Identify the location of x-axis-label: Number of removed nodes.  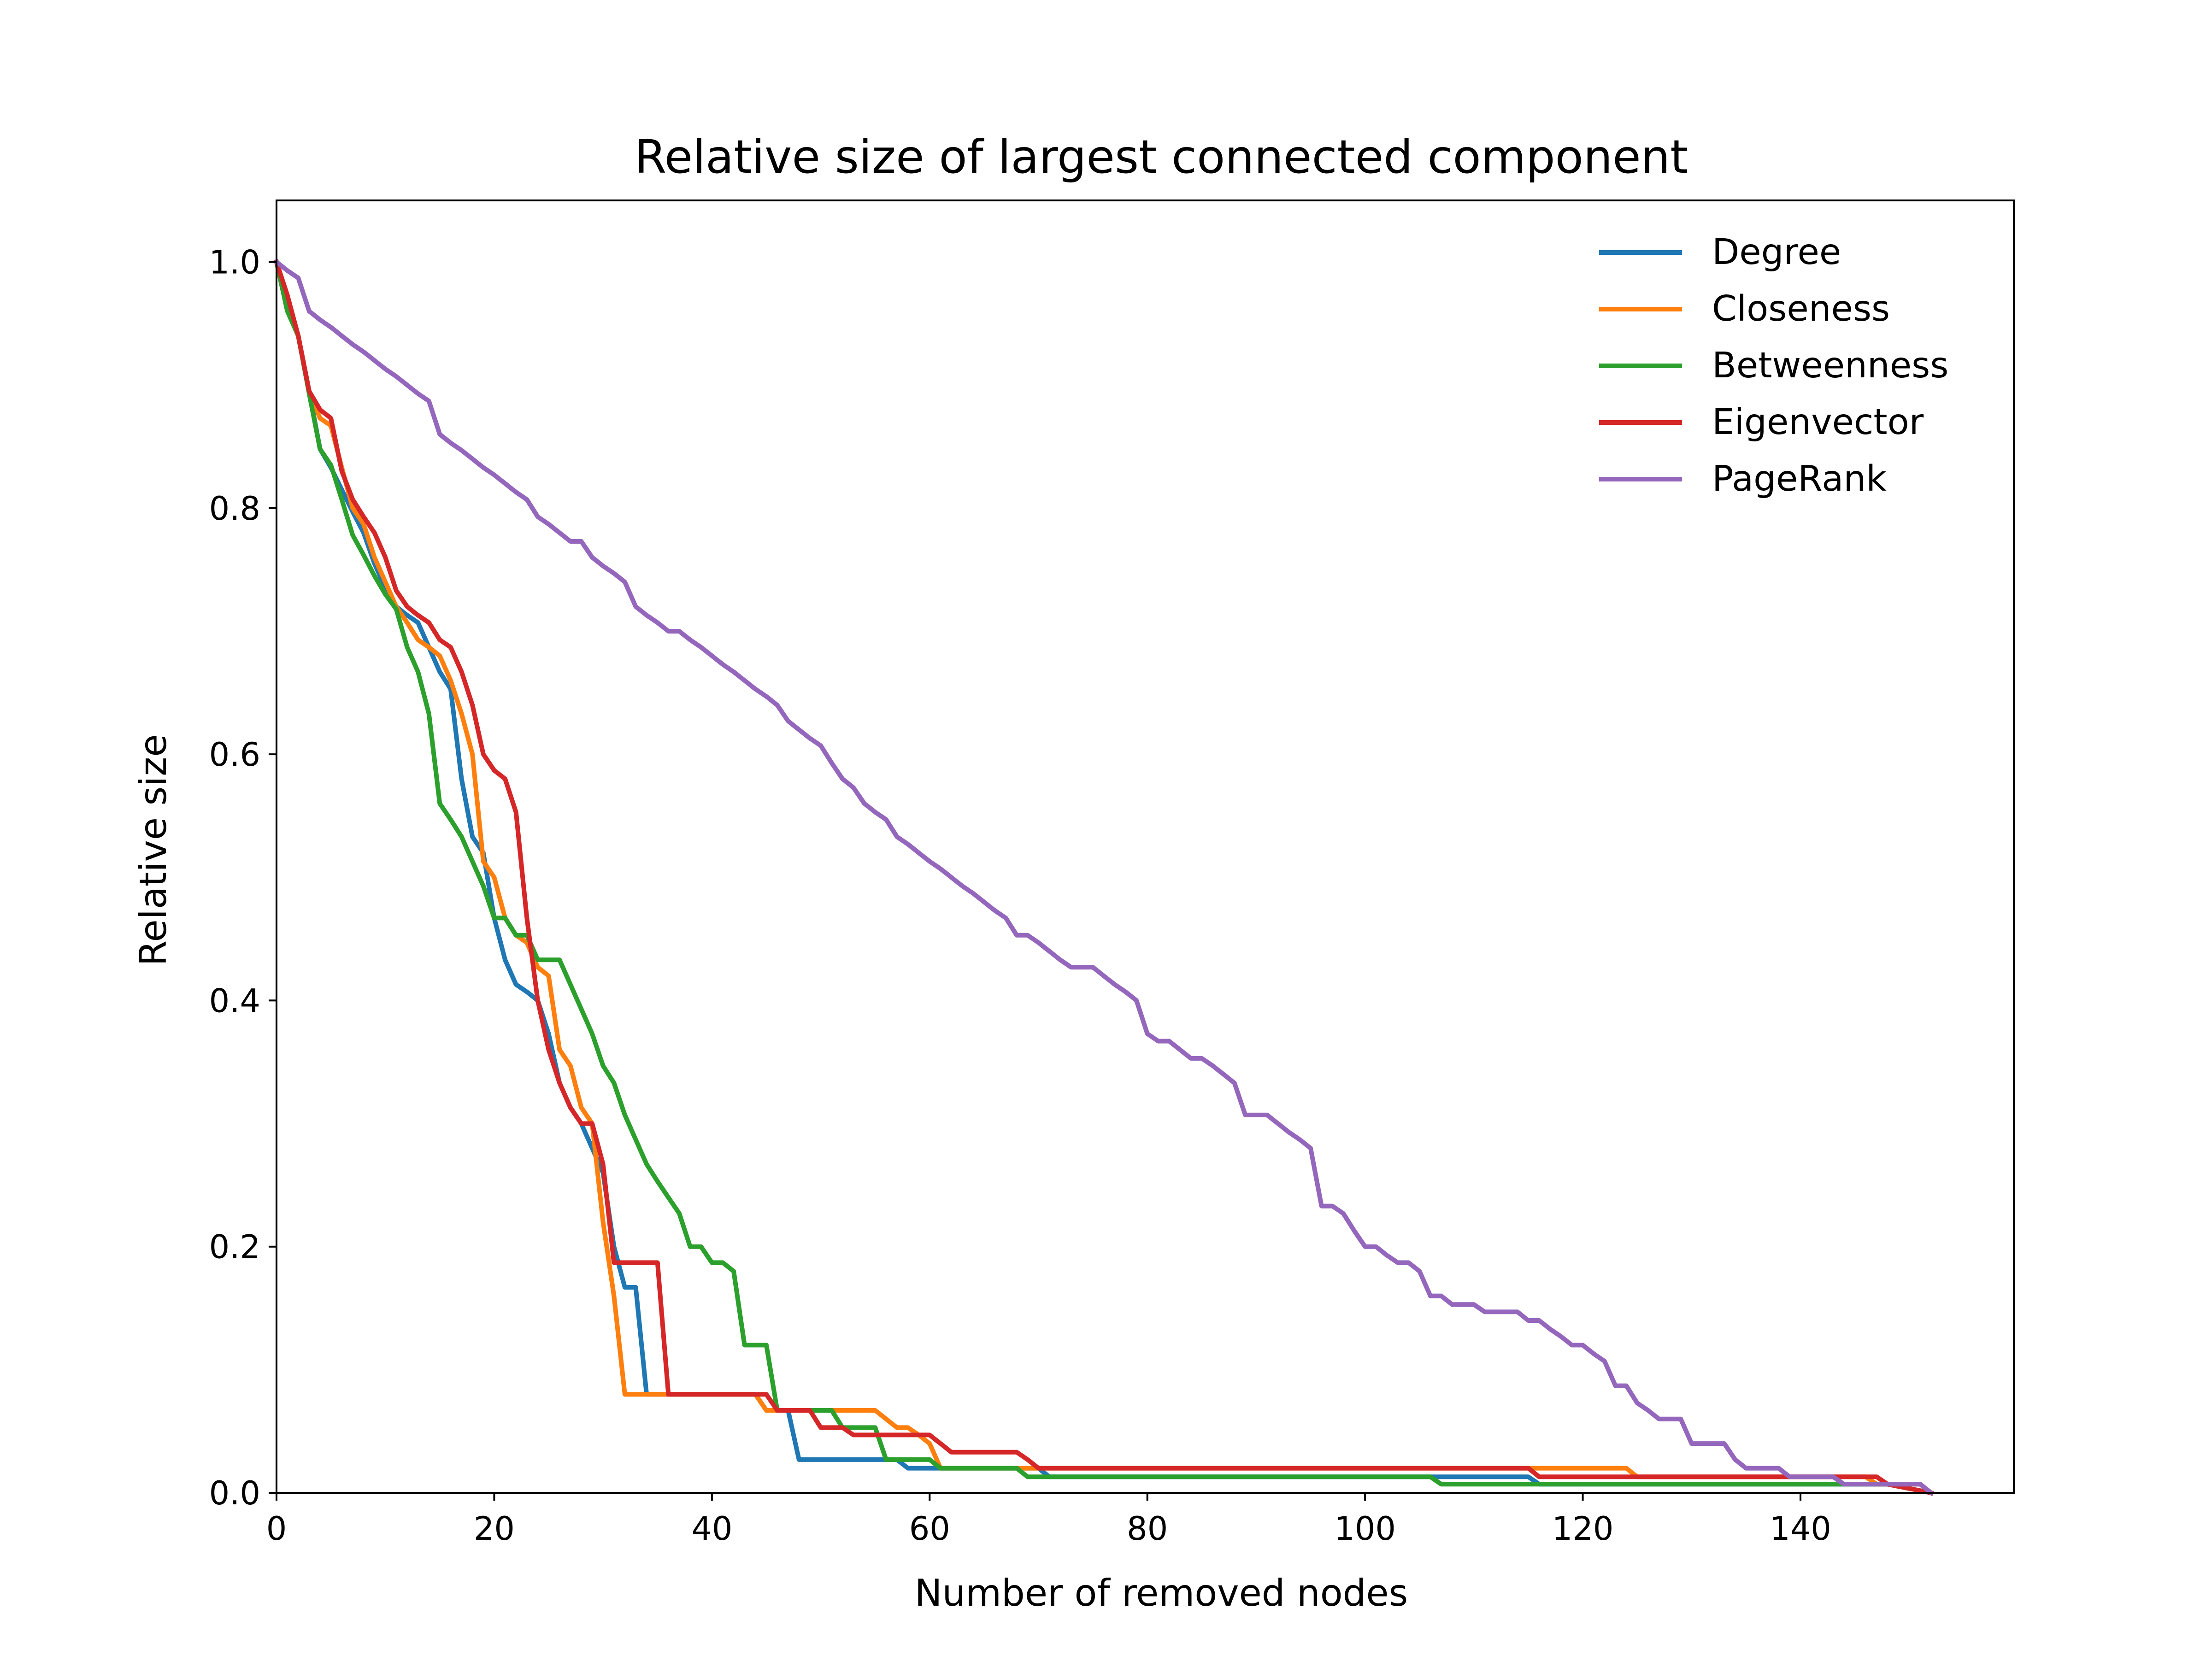
(1161, 1593).